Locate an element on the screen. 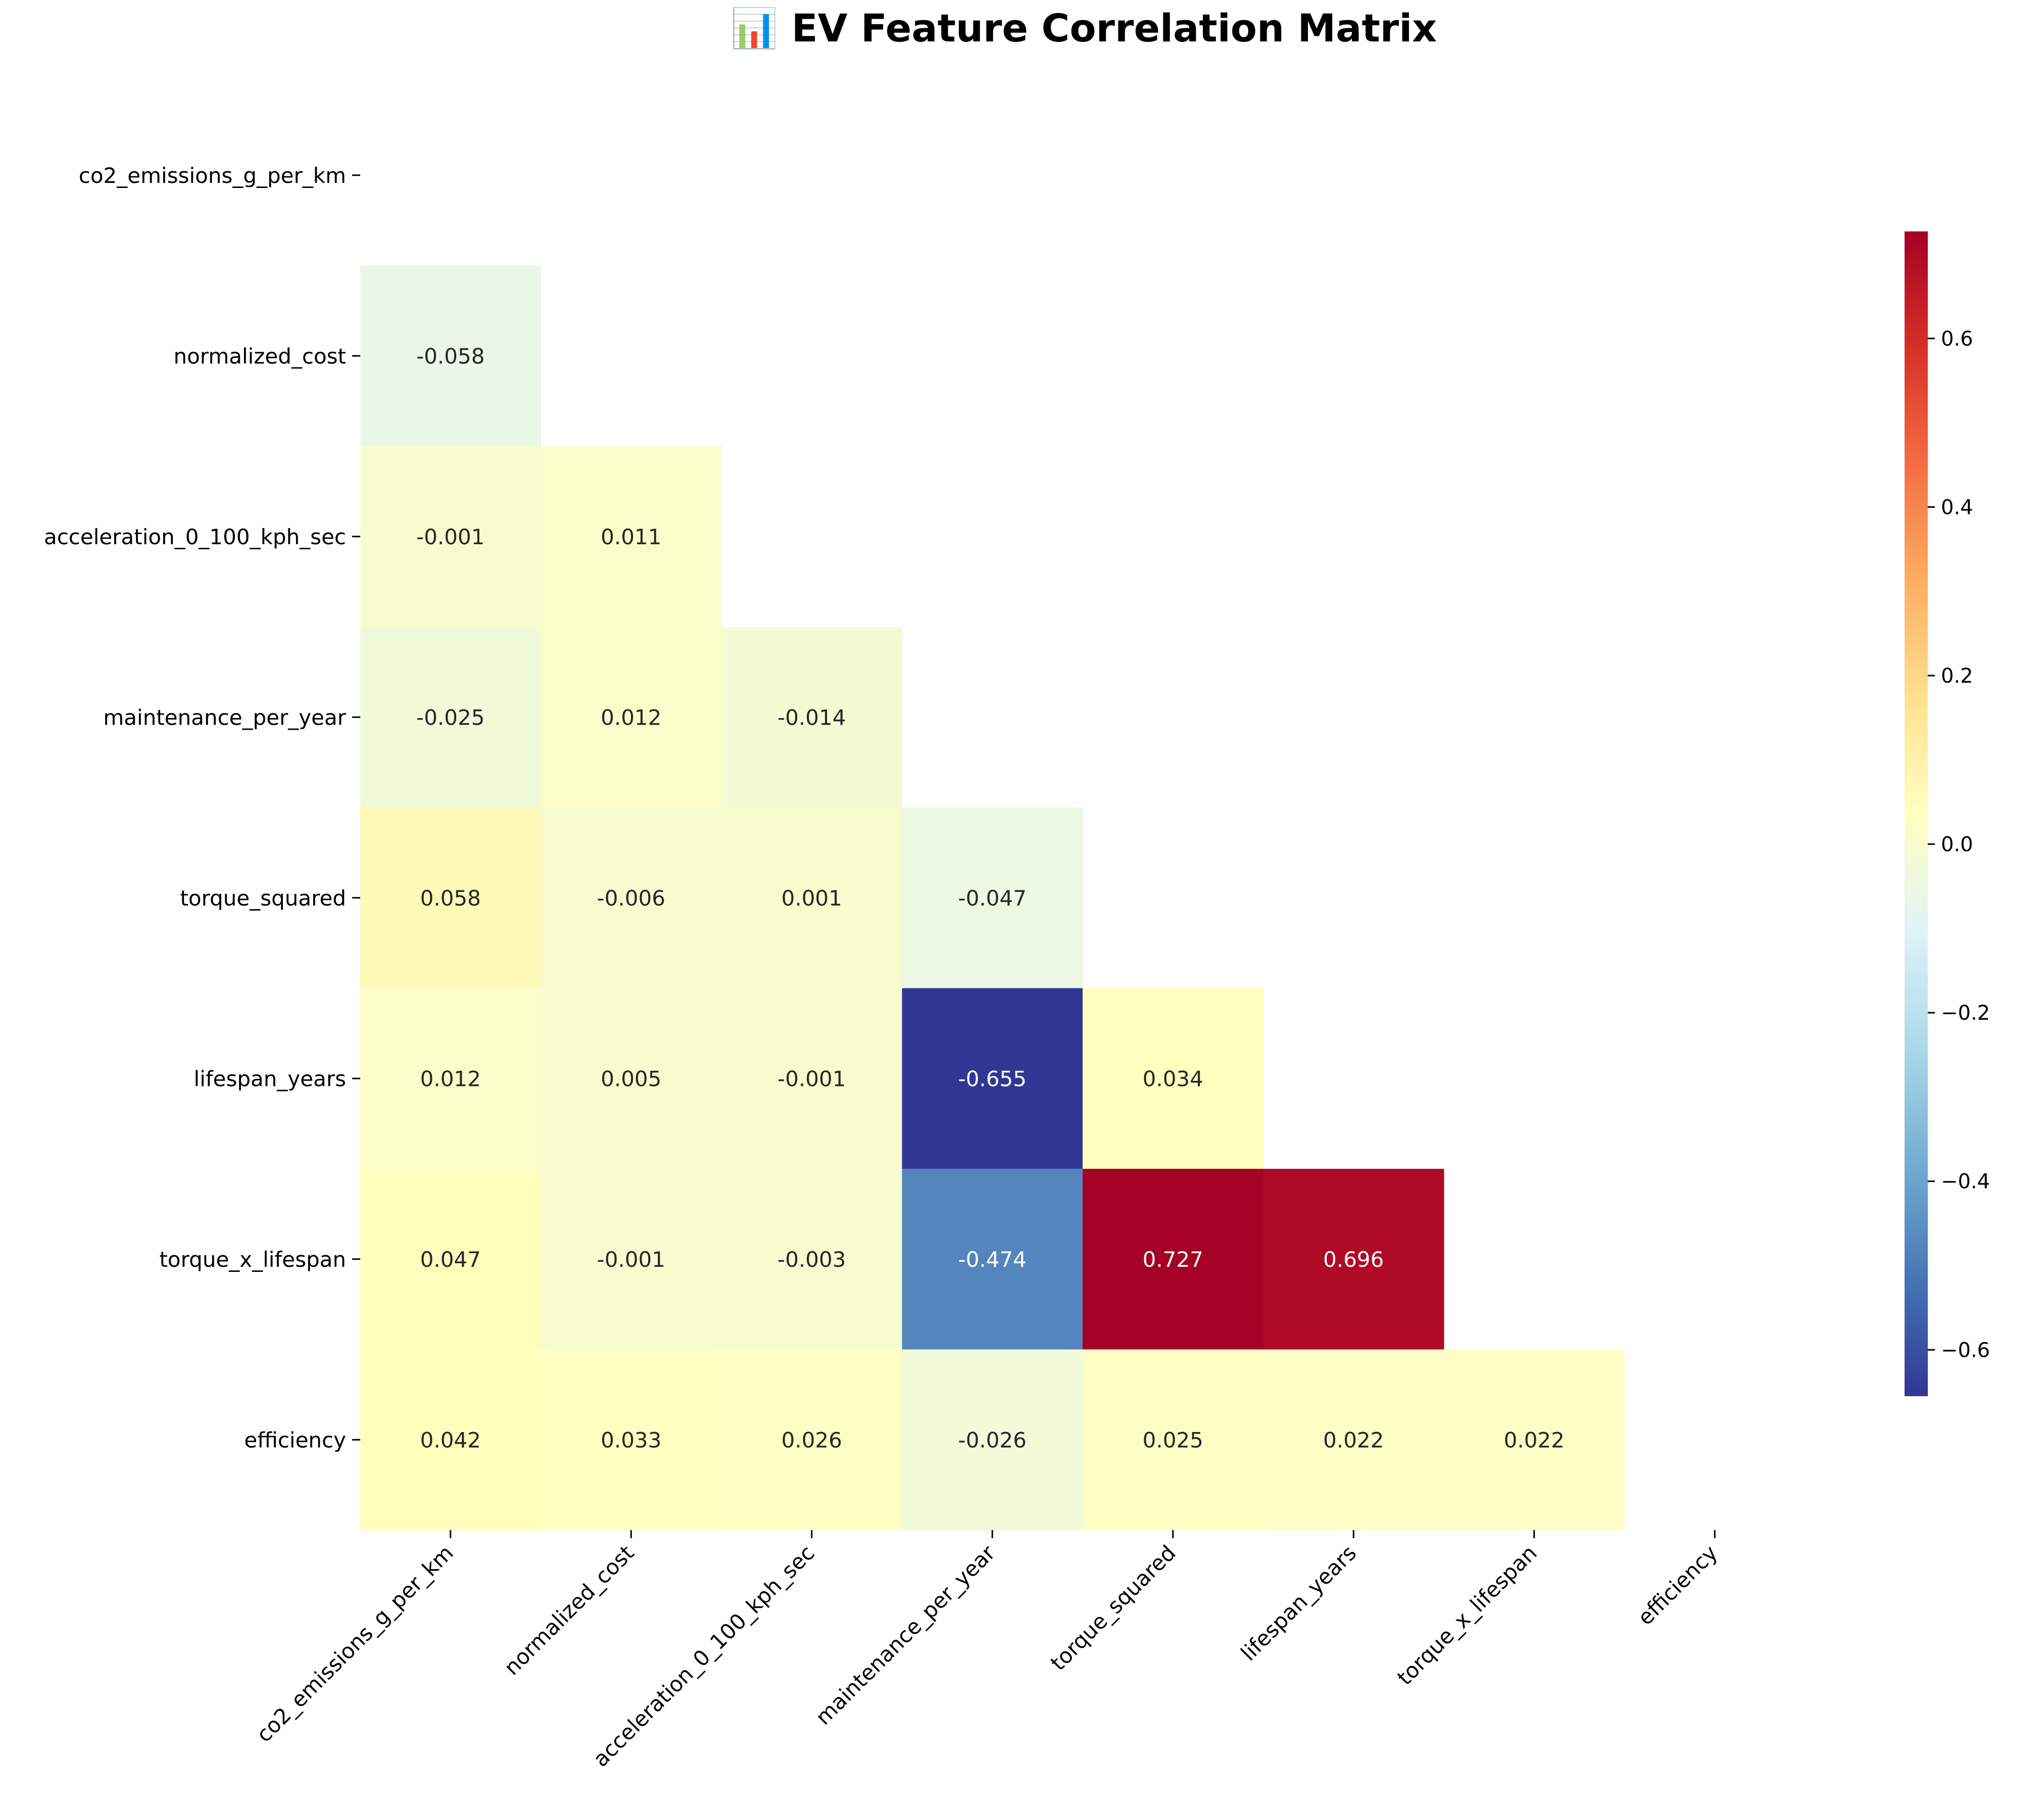 Image resolution: width=2044 pixels, height=1807 pixels. cell-annotation-7-0: 0.042 is located at coordinates (450, 1440).